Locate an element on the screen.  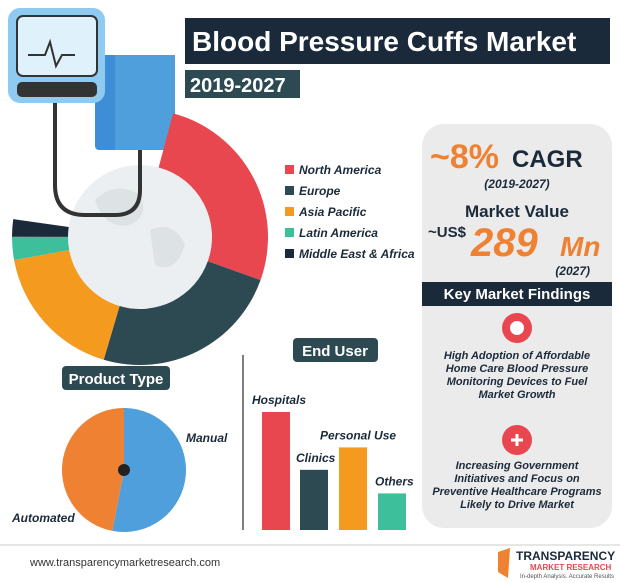
bar-label: Others is located at coordinates (394, 481).